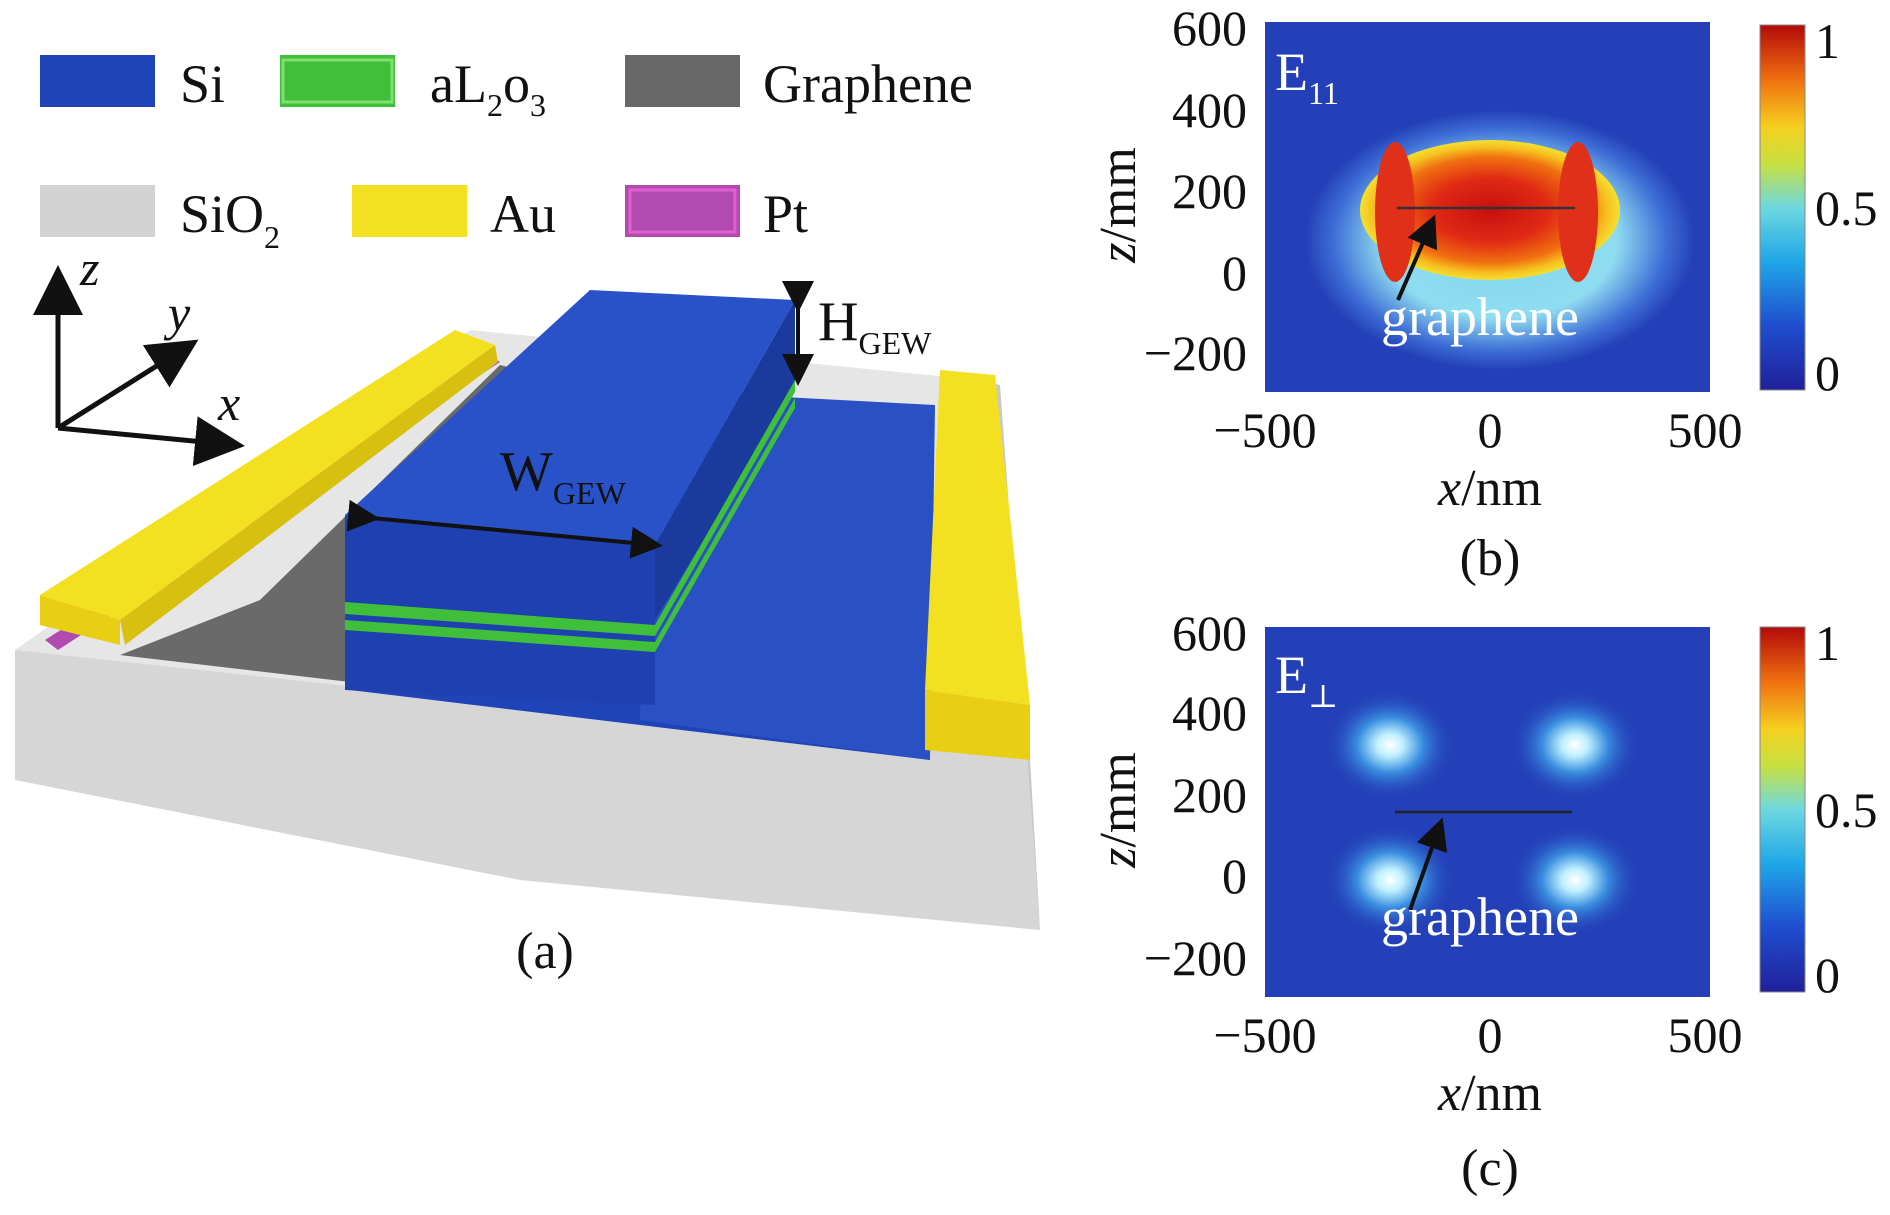 This screenshot has height=1215, width=1890. Describe the element at coordinates (1291, 675) in the screenshot. I see `heatmap-c-field-label-main: E` at that location.